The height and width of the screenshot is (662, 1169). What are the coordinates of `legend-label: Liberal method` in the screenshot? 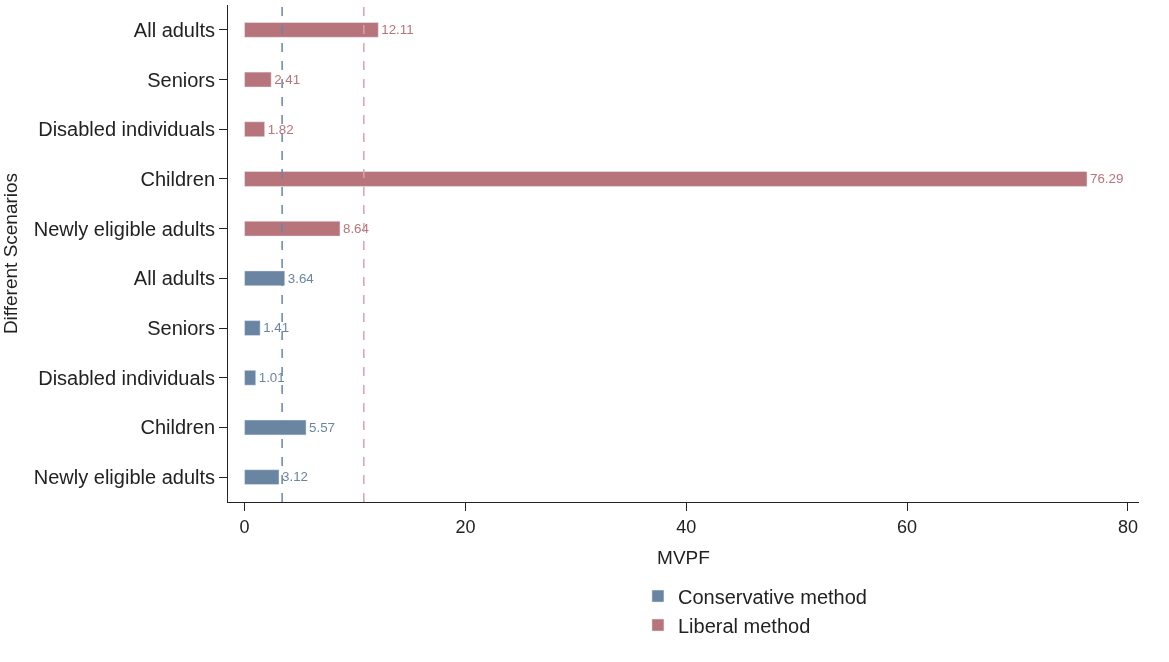 It's located at (744, 625).